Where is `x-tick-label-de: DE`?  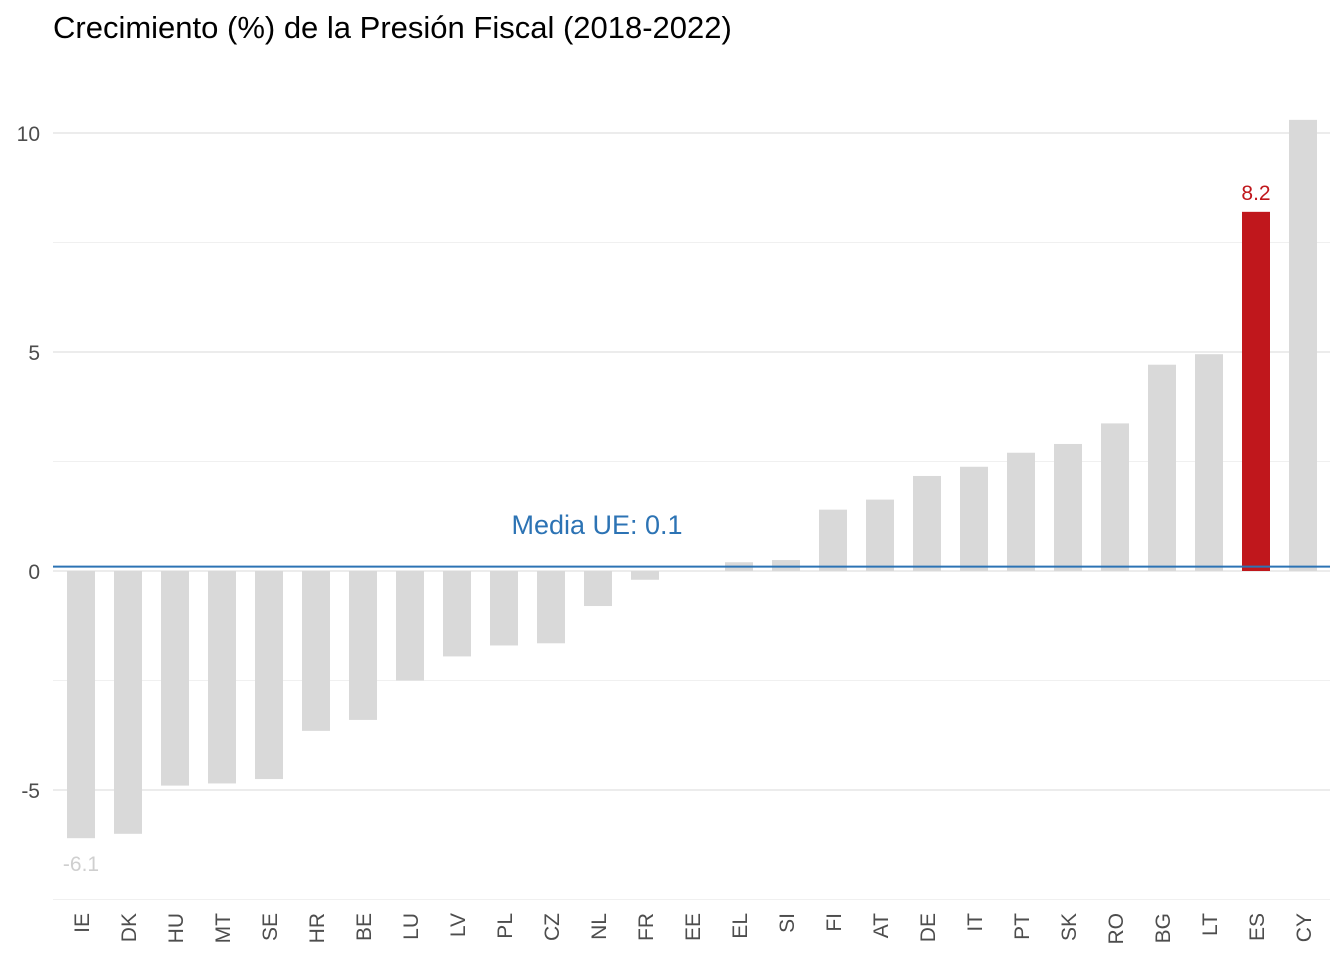 x-tick-label-de: DE is located at coordinates (928, 927).